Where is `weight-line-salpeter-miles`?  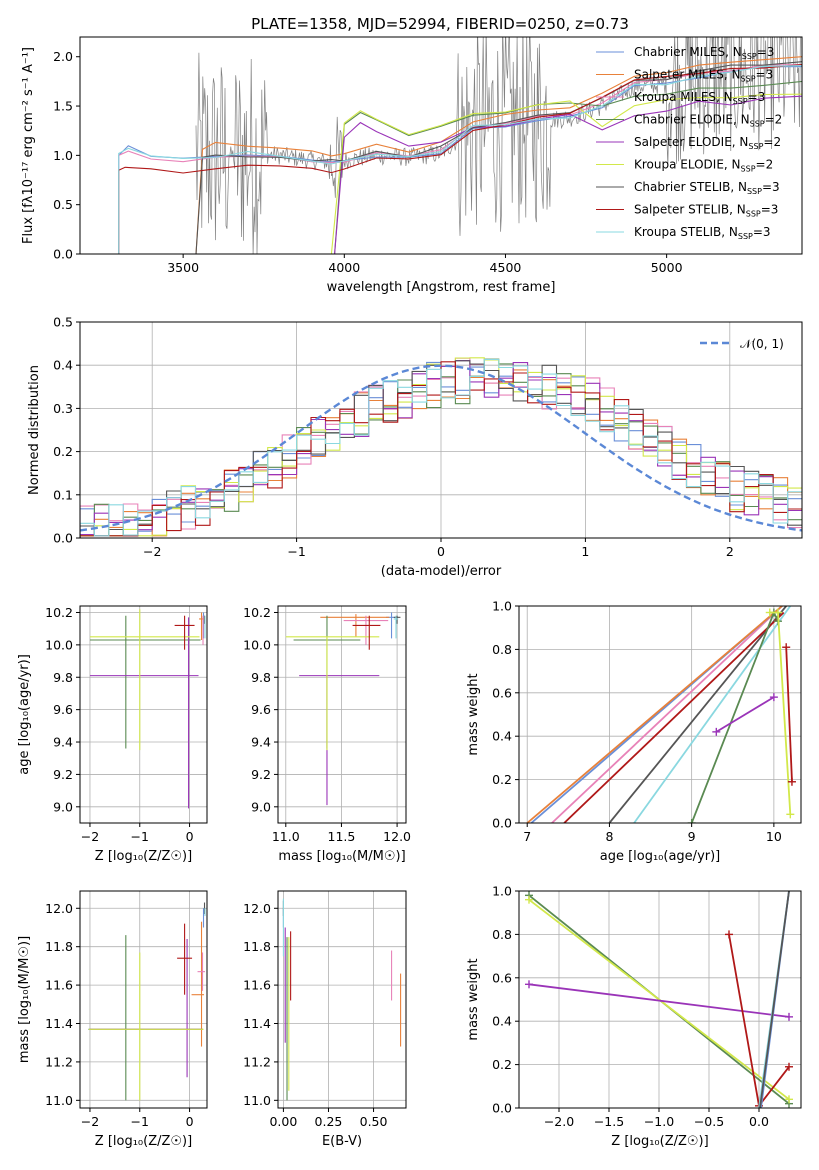
weight-line-salpeter-miles is located at coordinates (654, 714).